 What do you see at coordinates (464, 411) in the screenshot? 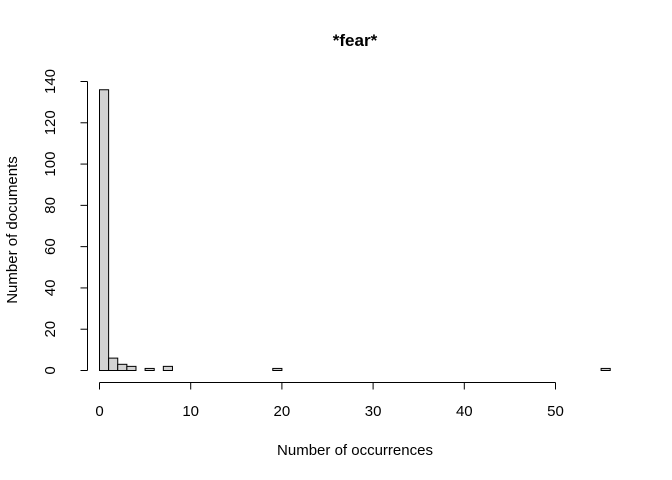
I see `x-tick-label: 40` at bounding box center [464, 411].